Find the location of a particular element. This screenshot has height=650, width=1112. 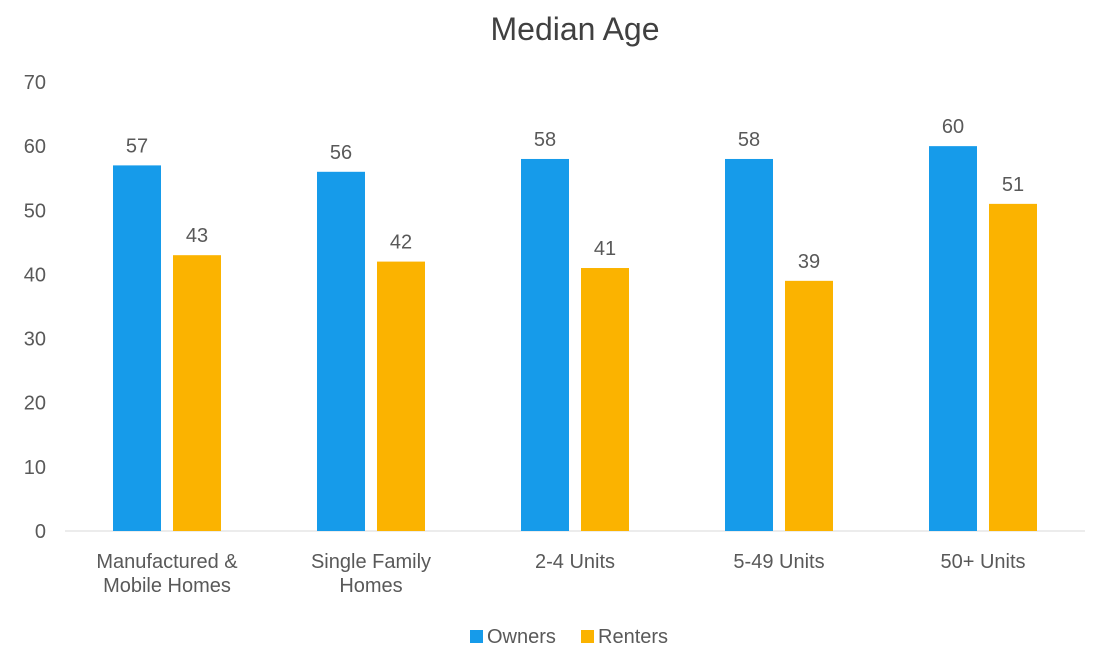

x-category-label: 2-4 Units is located at coordinates (575, 562).